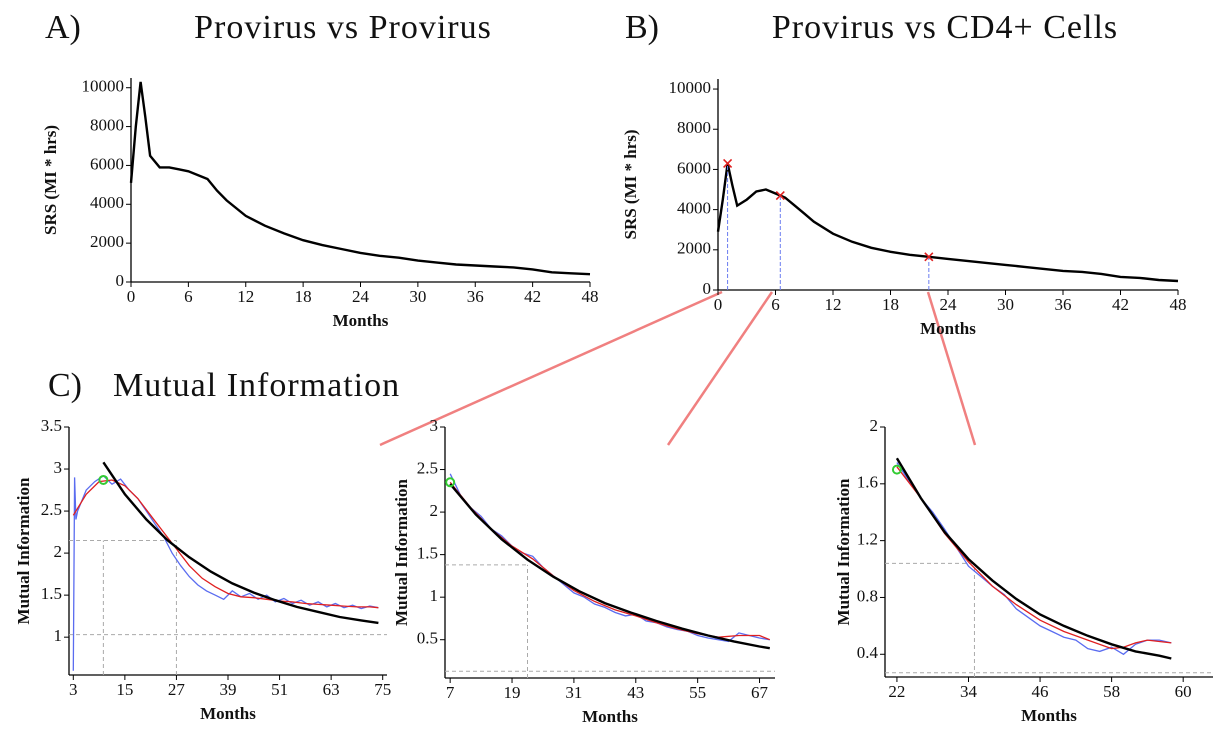  What do you see at coordinates (760, 692) in the screenshot?
I see `x-tick-label: 67` at bounding box center [760, 692].